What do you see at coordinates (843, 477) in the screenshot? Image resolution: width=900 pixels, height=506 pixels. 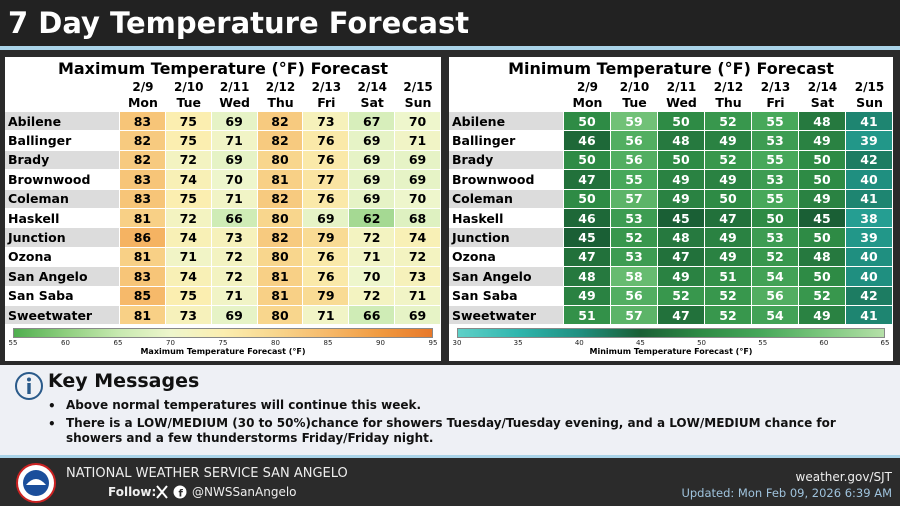 I see `website: weather.gov/SJT` at bounding box center [843, 477].